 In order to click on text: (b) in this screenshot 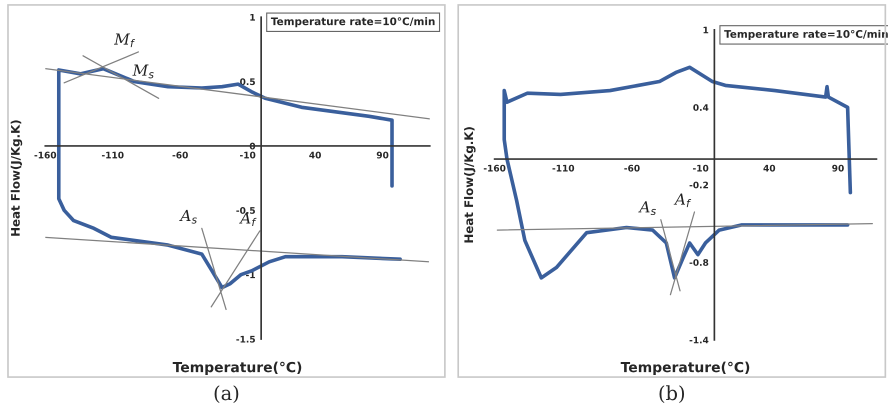, I will do `click(672, 394)`.